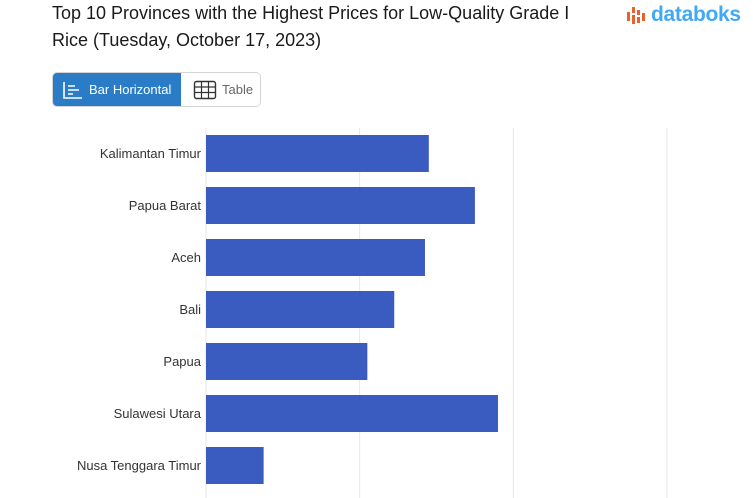 This screenshot has width=753, height=498. Describe the element at coordinates (238, 89) in the screenshot. I see `table-label: Table` at that location.